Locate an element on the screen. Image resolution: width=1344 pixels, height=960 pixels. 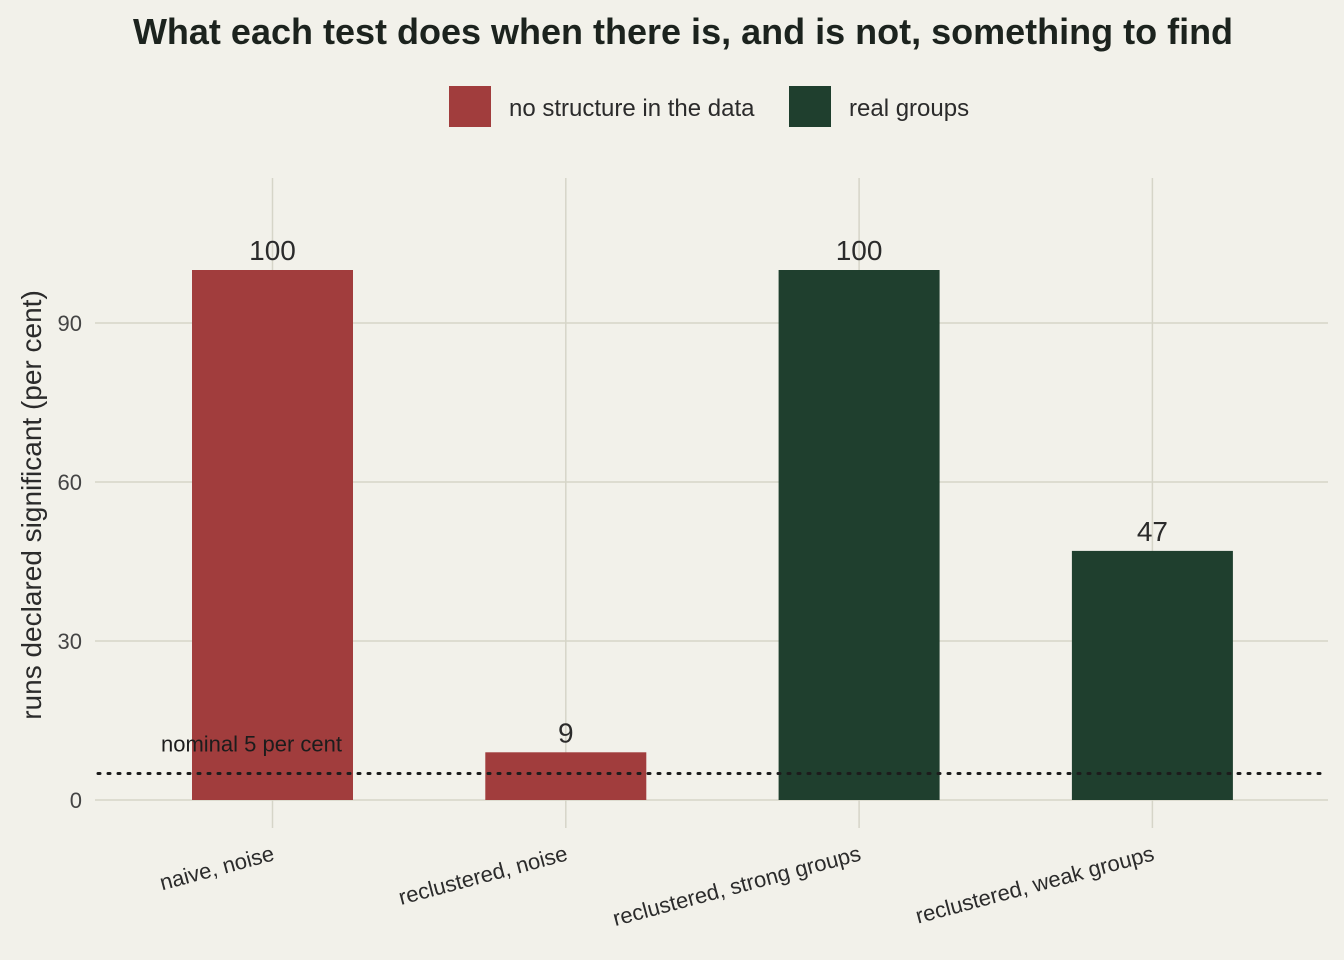
legend-label-no-structure: no structure in the data is located at coordinates (632, 108).